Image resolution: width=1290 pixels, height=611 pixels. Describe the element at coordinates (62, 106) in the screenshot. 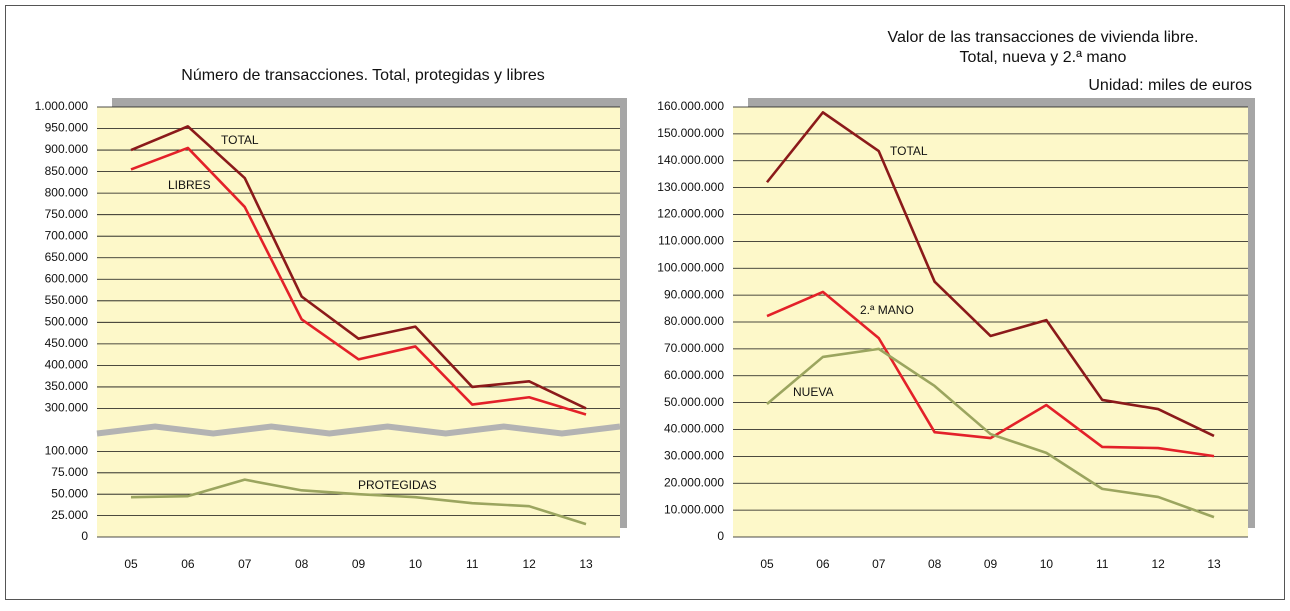

I see `y-tick-label: 1.000.000` at that location.